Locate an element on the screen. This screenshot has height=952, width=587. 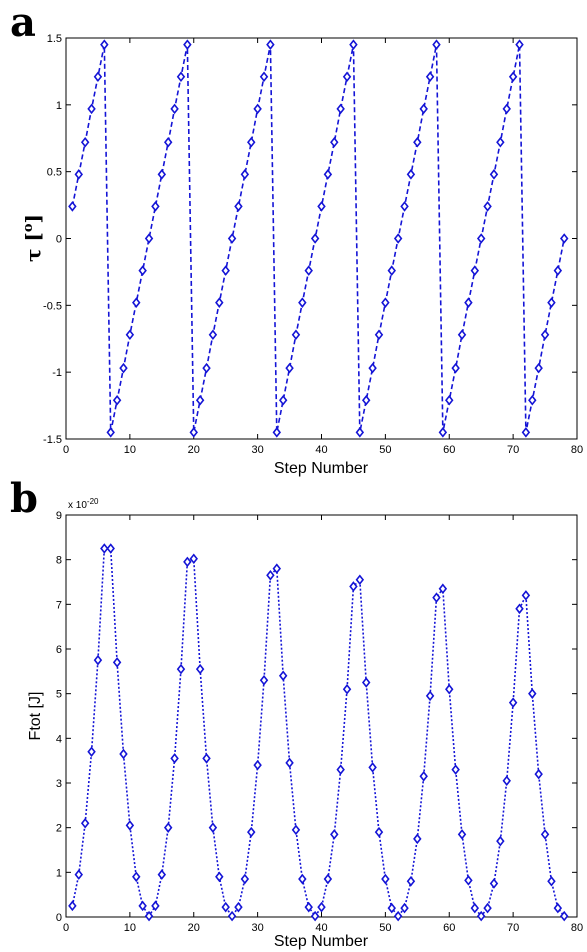
y-tick-label: 7 is located at coordinates (59, 605).